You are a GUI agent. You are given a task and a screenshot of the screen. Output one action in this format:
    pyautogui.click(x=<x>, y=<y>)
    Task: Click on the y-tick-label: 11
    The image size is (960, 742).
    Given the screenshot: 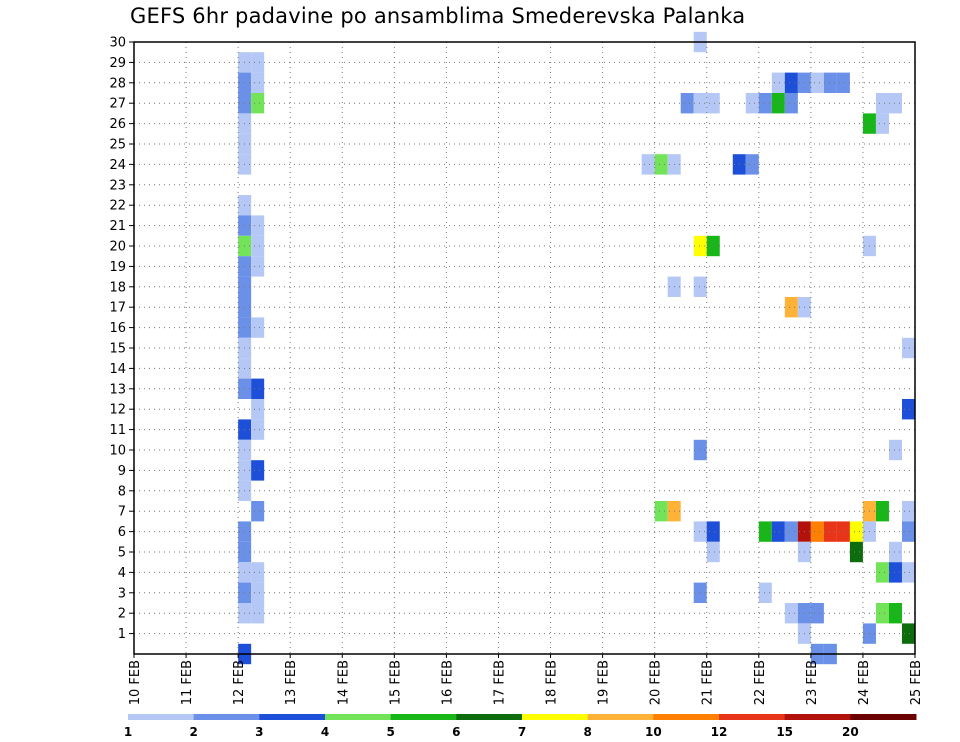 What is the action you would take?
    pyautogui.click(x=117, y=430)
    